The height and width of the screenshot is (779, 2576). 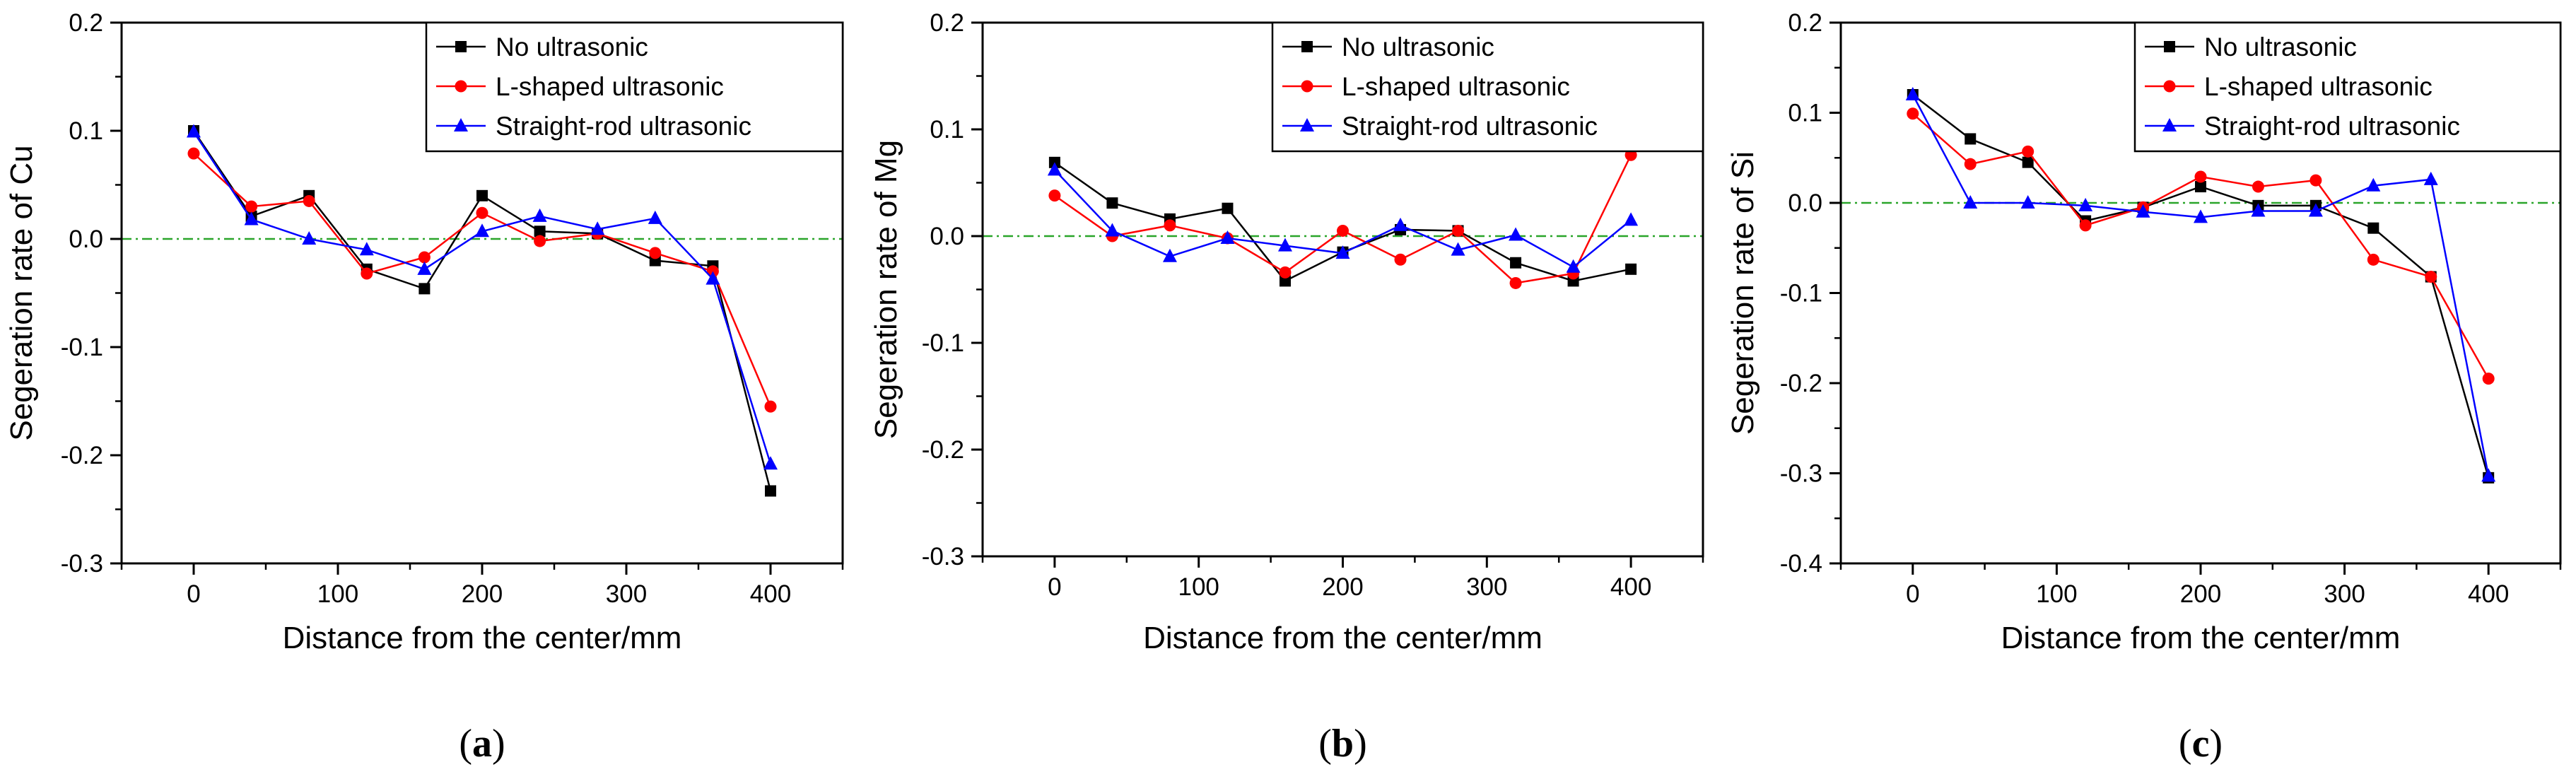 What do you see at coordinates (194, 594) in the screenshot?
I see `x-tick-label: 0` at bounding box center [194, 594].